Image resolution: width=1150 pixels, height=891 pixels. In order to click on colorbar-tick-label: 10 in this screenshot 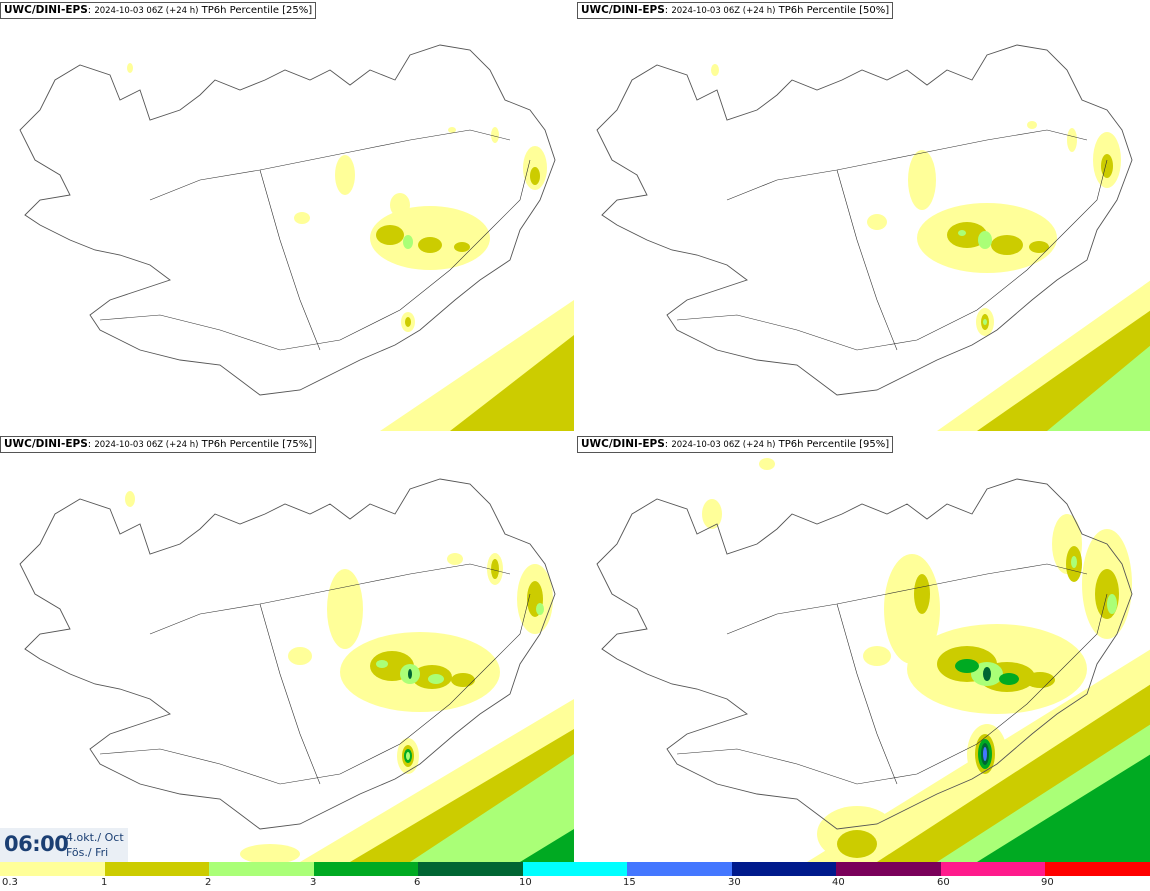, I will do `click(525, 882)`.